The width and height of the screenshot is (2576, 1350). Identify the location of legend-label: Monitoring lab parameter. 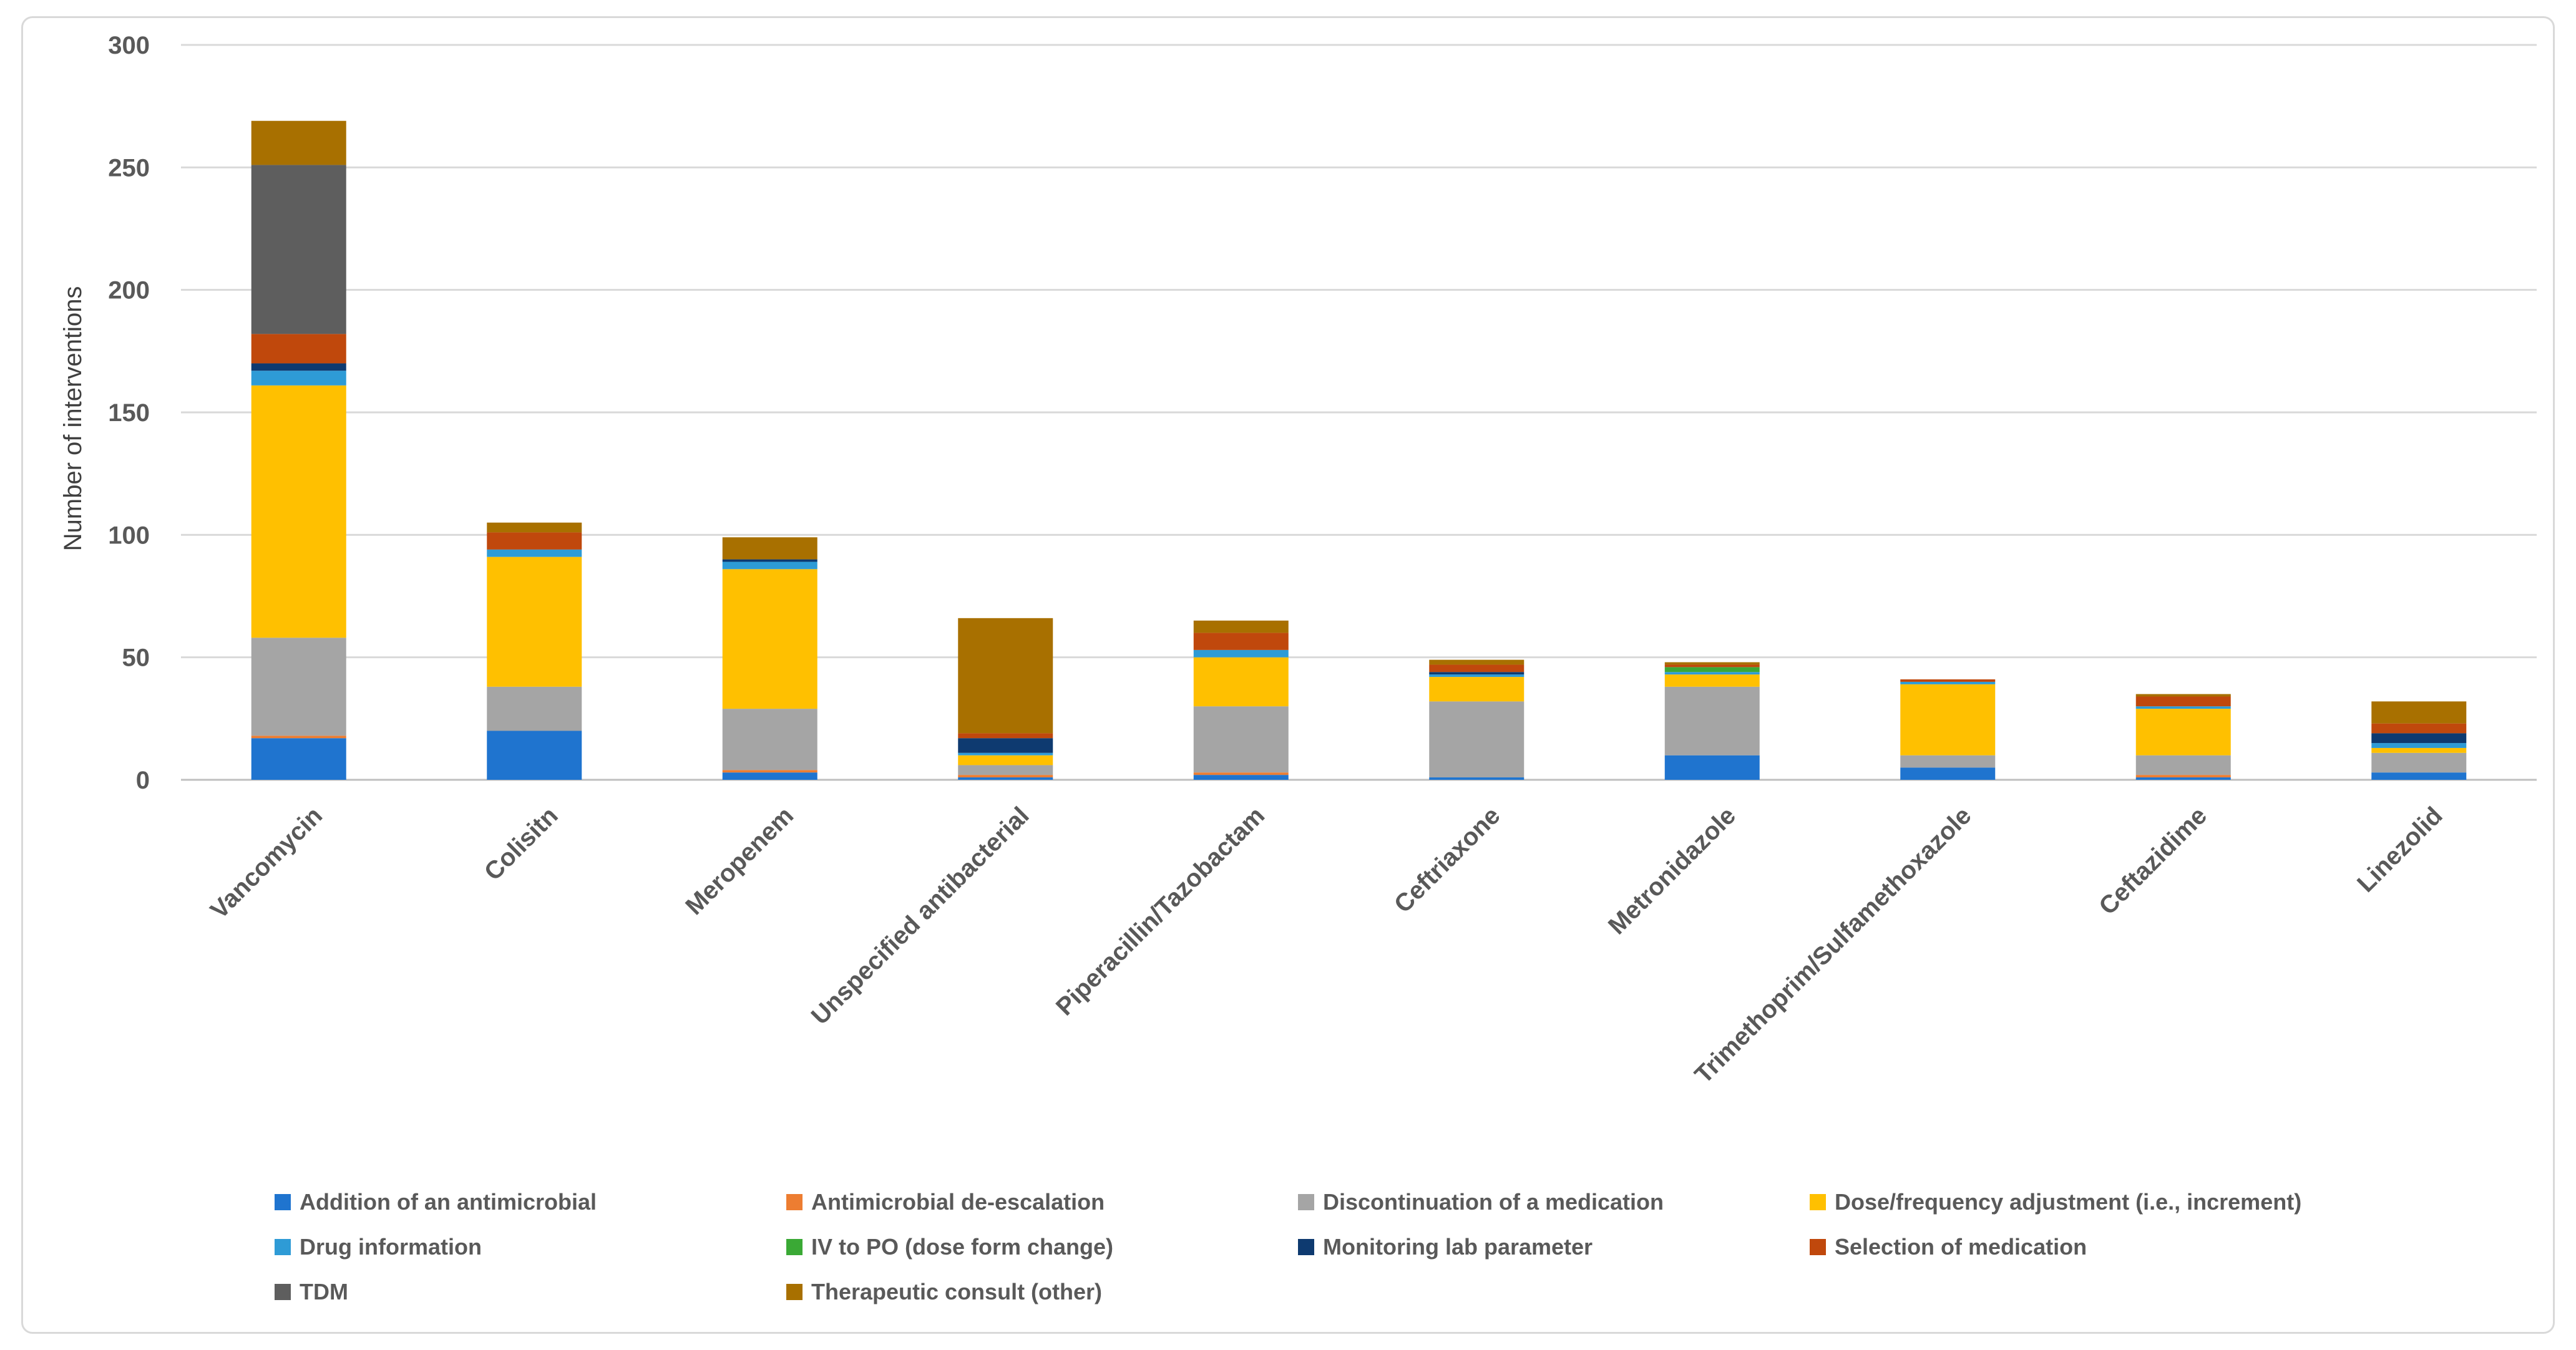
(1458, 1247).